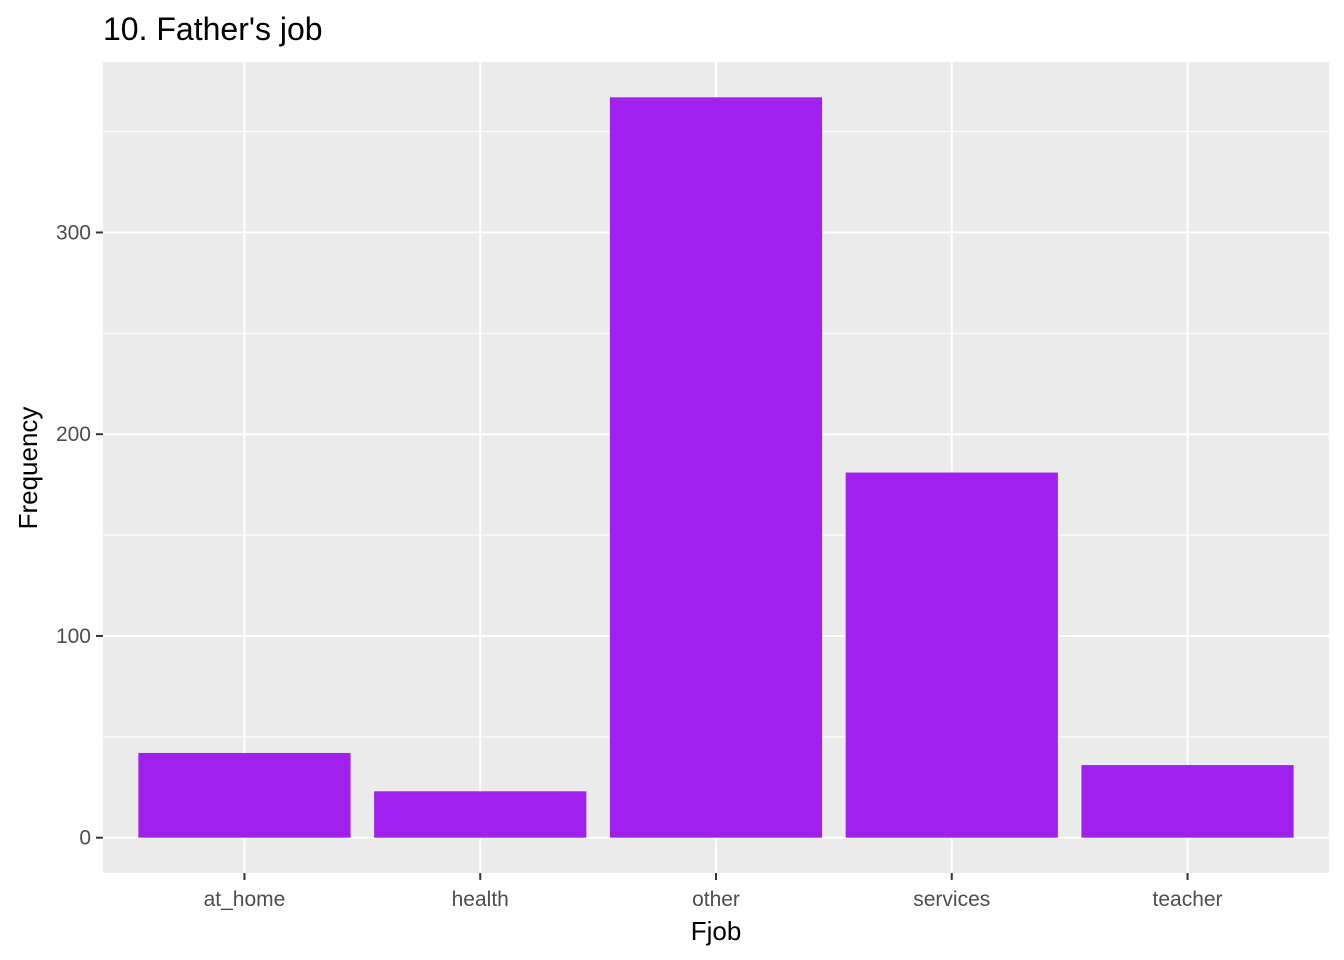 The image size is (1344, 960). Describe the element at coordinates (28, 468) in the screenshot. I see `y-axis-title: Frequency` at that location.